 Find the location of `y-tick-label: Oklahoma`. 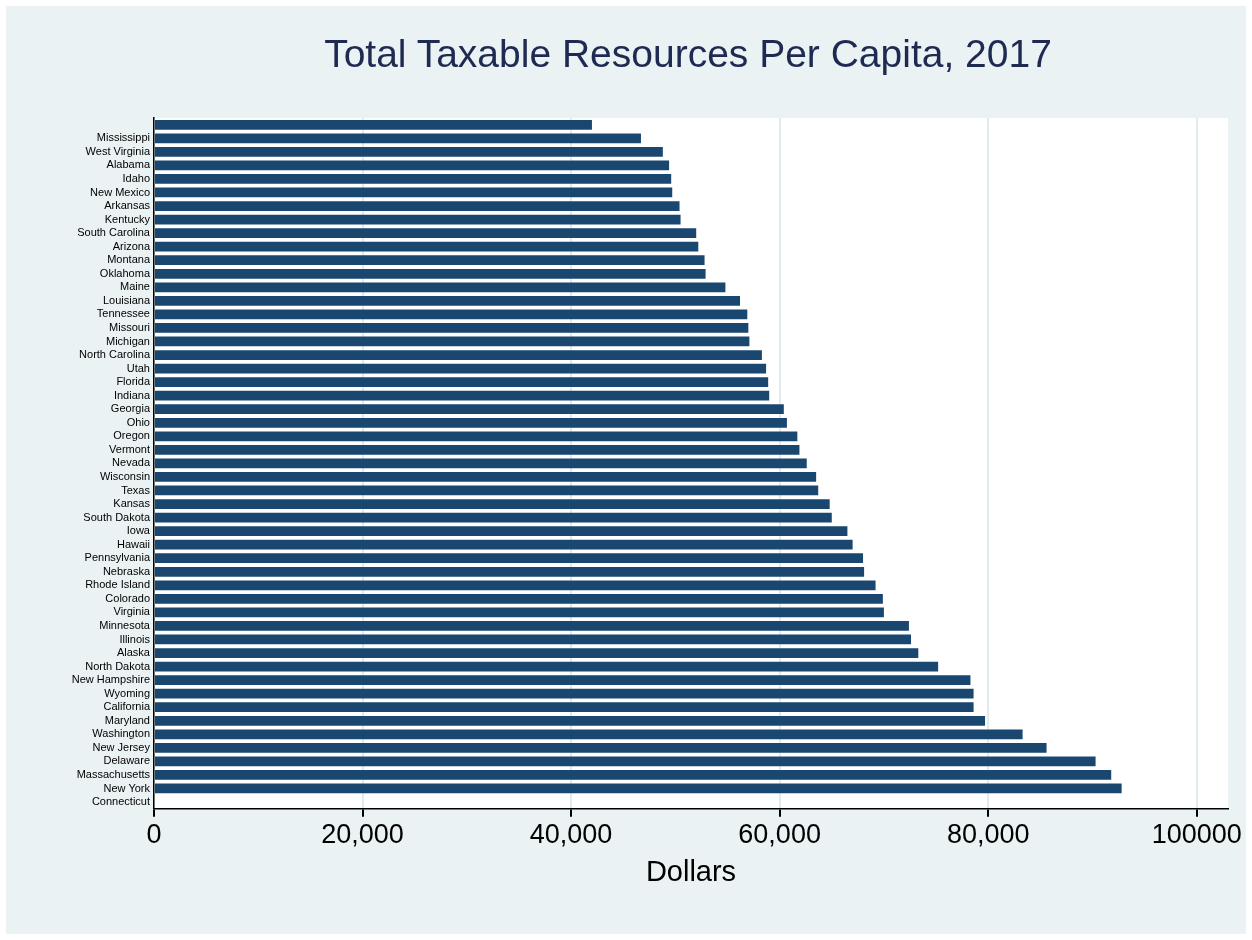

y-tick-label: Oklahoma is located at coordinates (125, 272).